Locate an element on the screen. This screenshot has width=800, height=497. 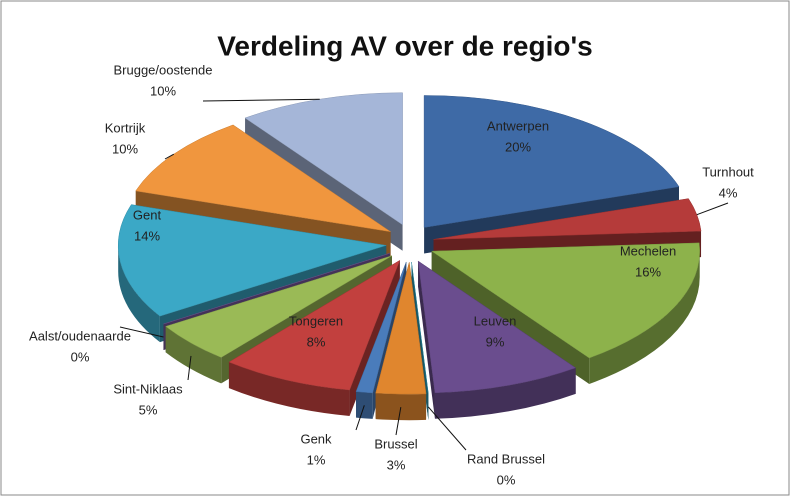
slice-value-label: 4% is located at coordinates (728, 192).